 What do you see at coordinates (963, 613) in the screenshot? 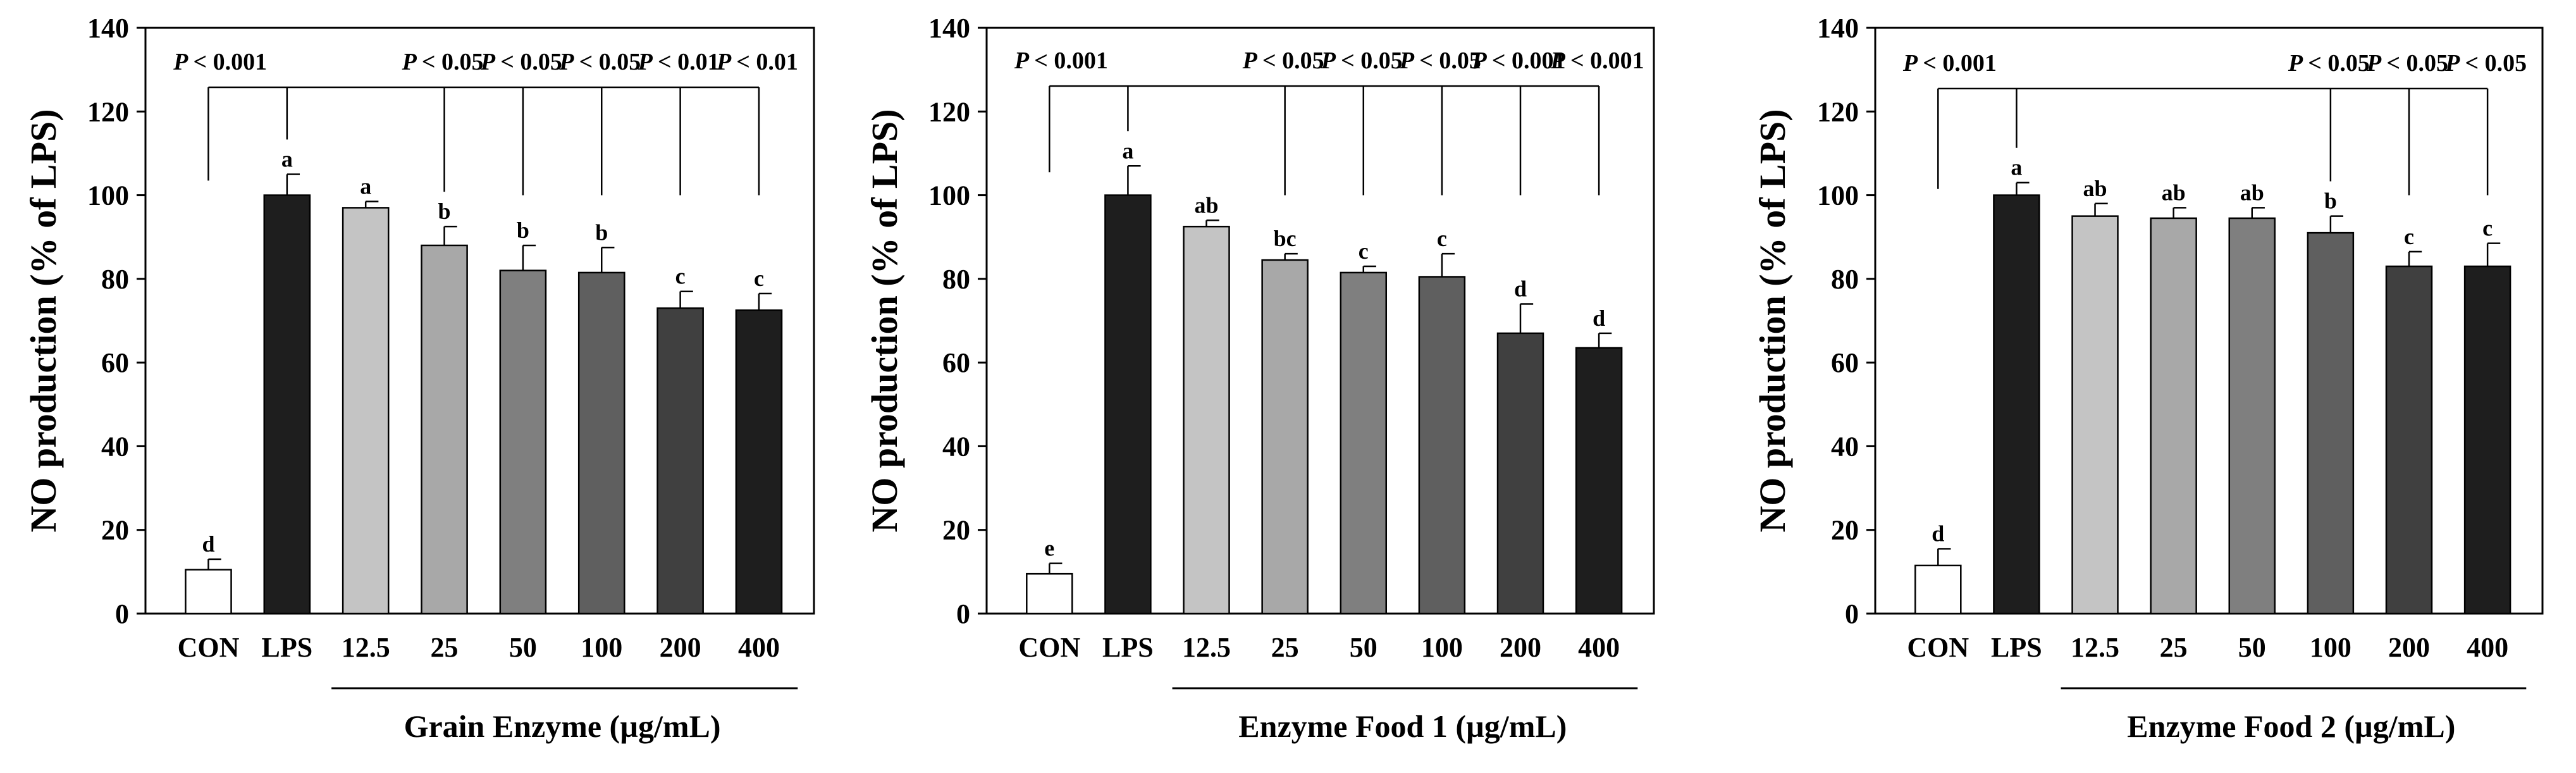
I see `y-tick-label: 0` at bounding box center [963, 613].